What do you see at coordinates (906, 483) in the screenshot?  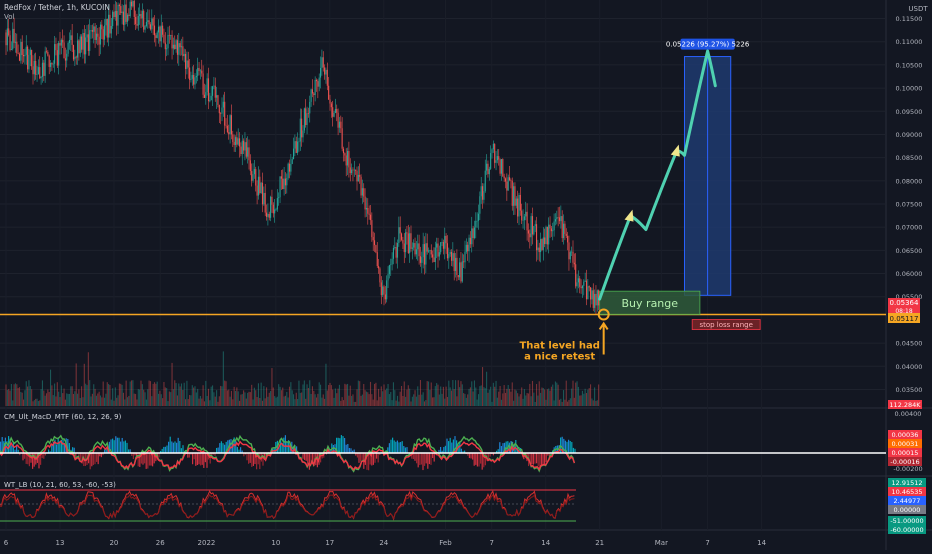 I see `wt-value-text: 12.91512` at bounding box center [906, 483].